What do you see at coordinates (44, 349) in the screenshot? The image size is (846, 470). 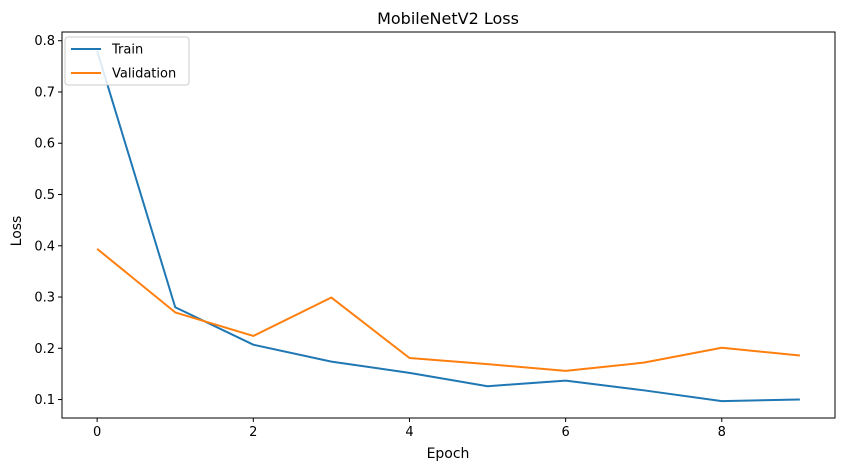 I see `y-tick-label: 0.2` at bounding box center [44, 349].